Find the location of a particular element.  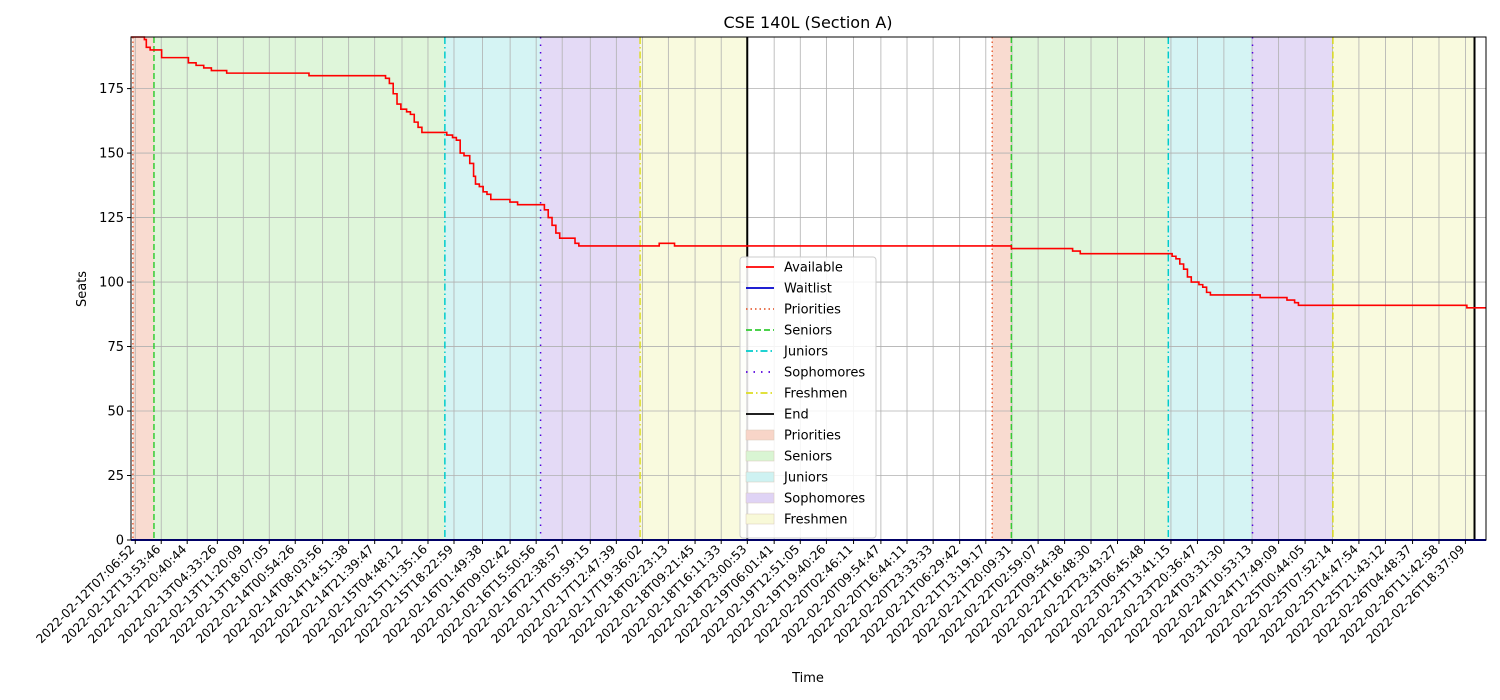

y-tick-label: 175 is located at coordinates (111, 89).